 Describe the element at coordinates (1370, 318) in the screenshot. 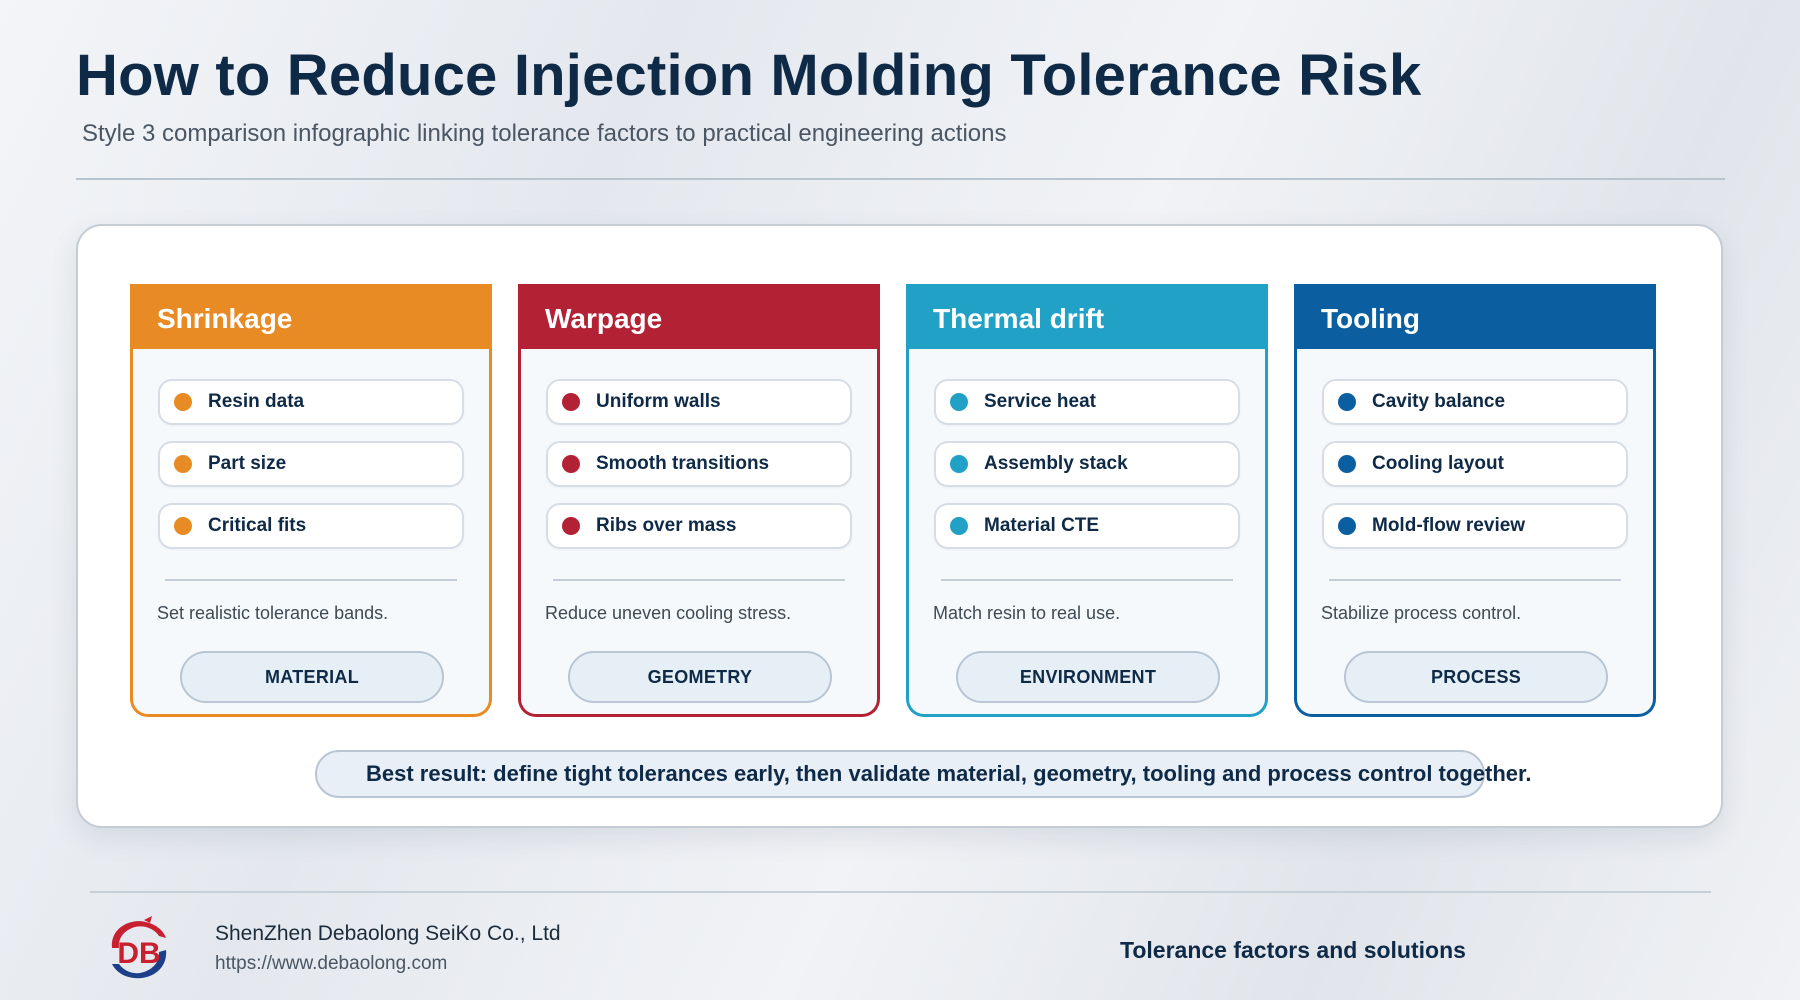

I see `card-title: Tooling` at that location.